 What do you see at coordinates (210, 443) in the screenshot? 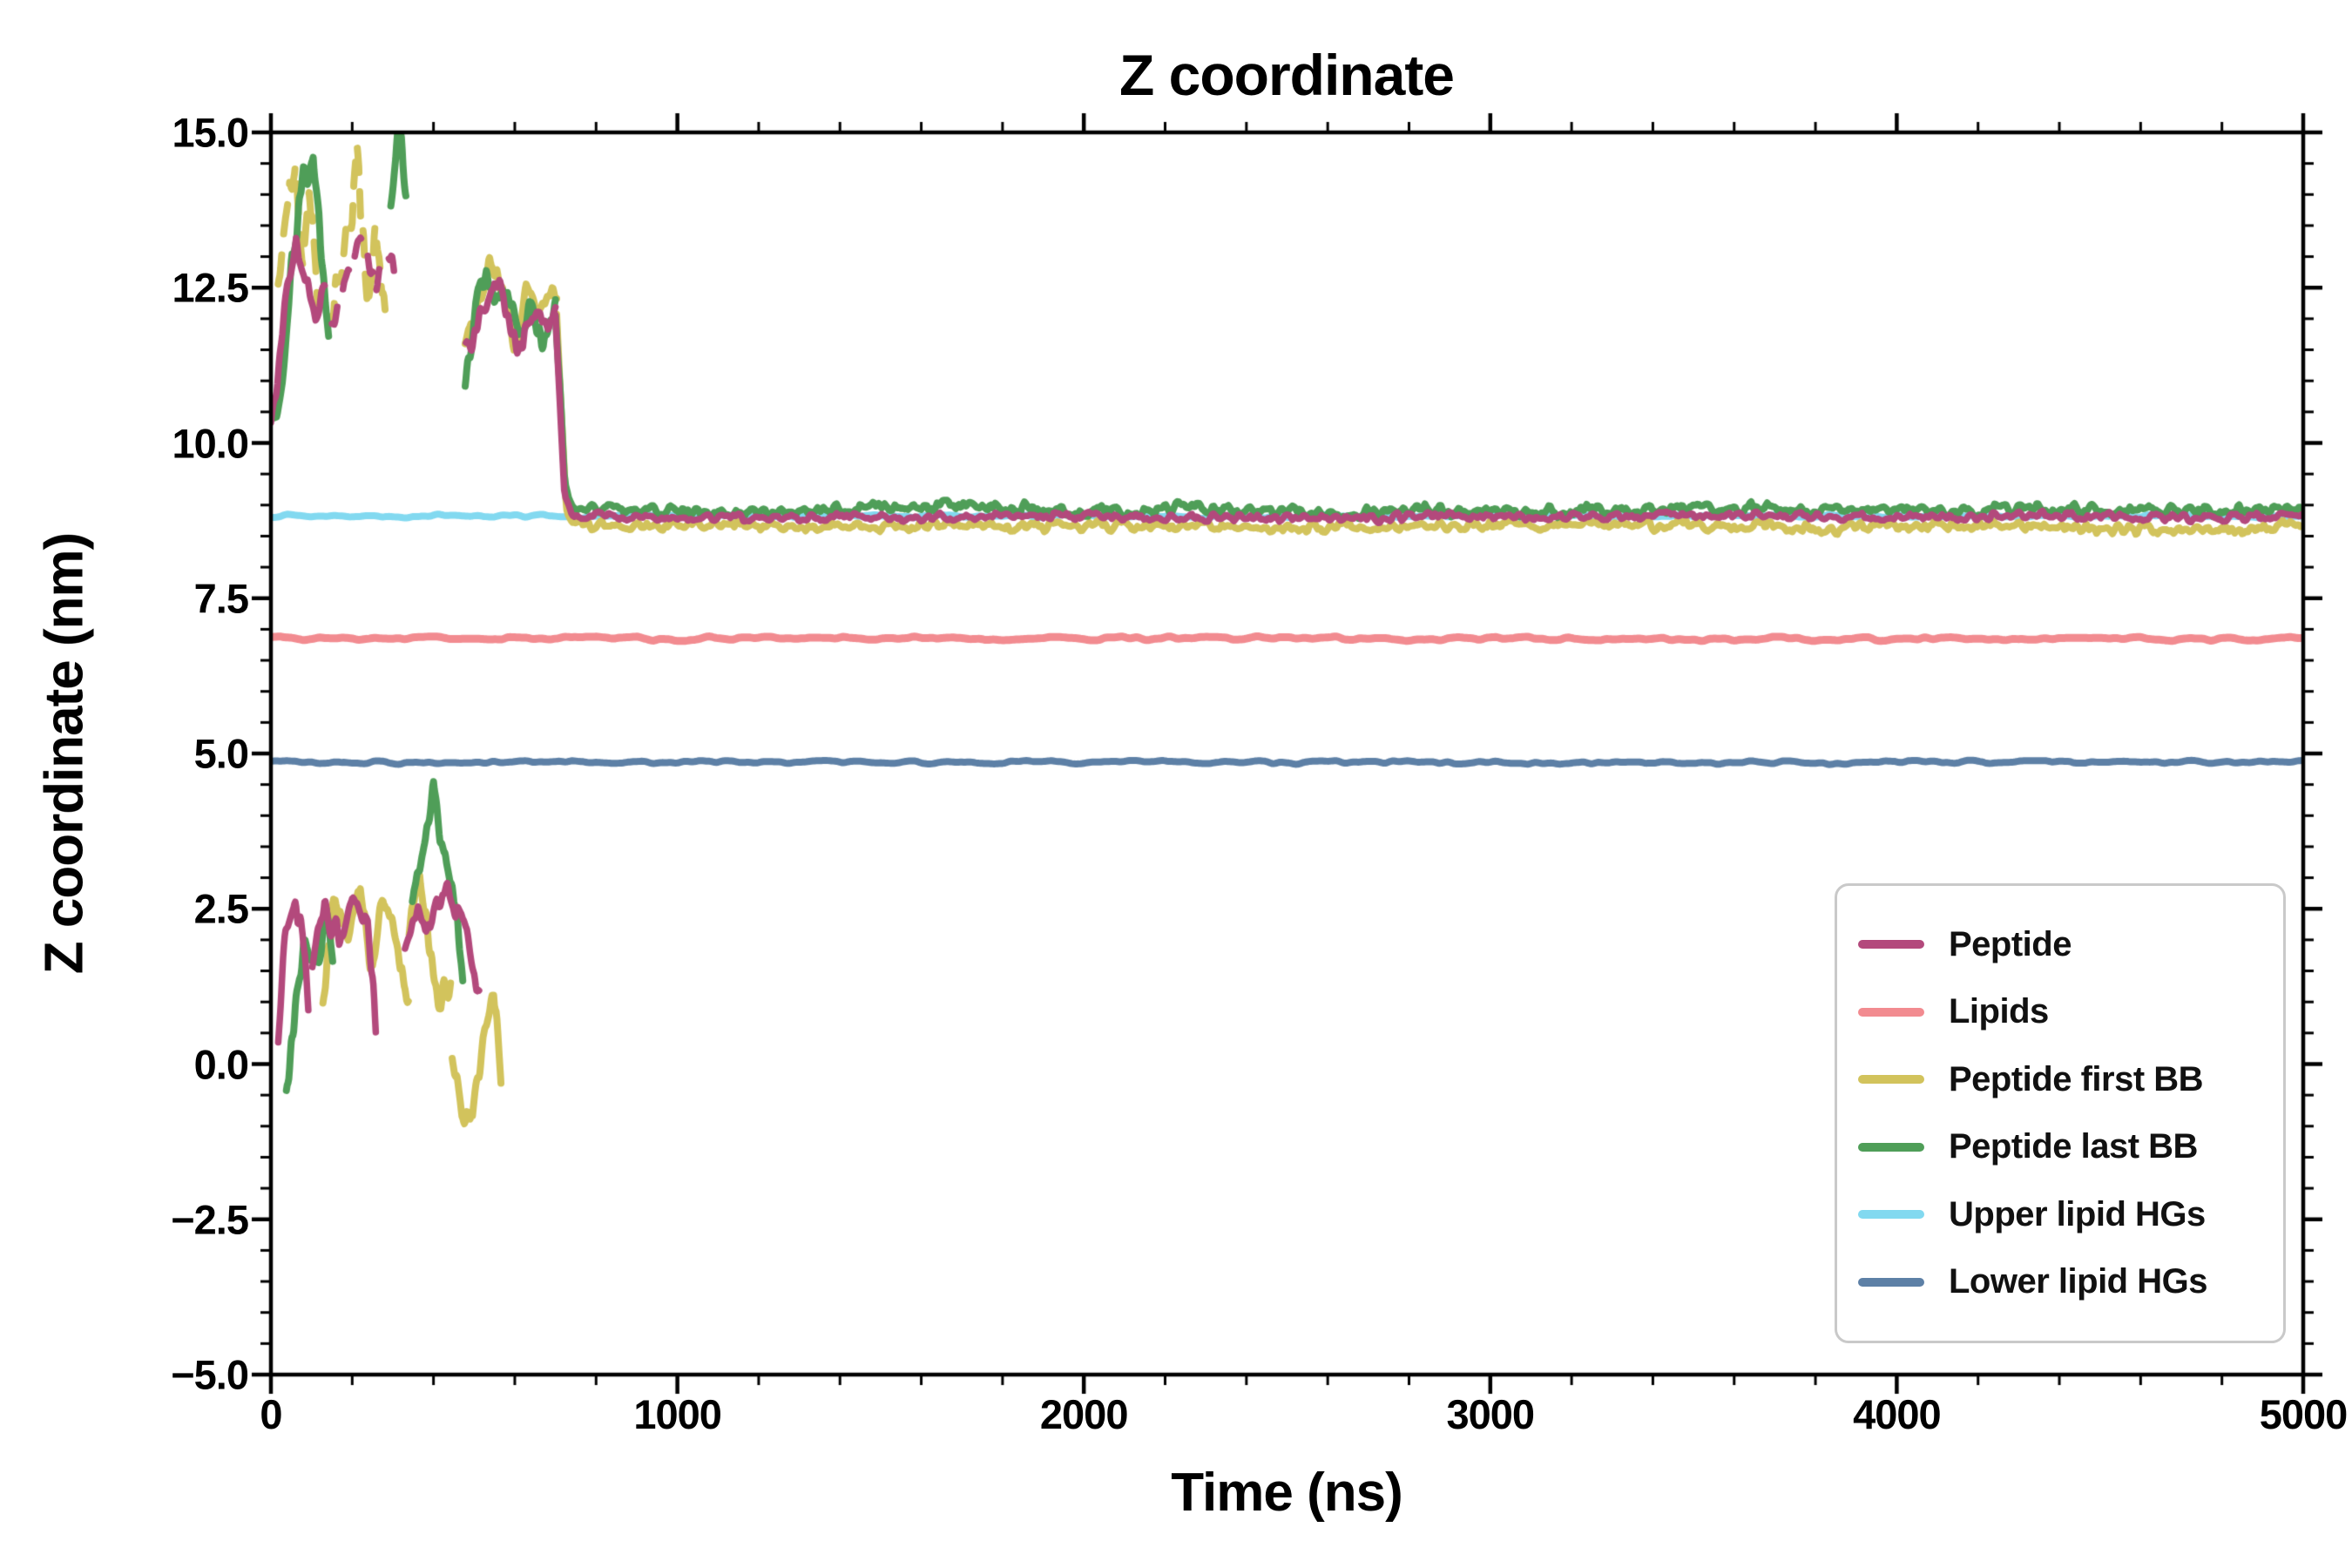
I see `y-tick-label: 10.0` at bounding box center [210, 443].